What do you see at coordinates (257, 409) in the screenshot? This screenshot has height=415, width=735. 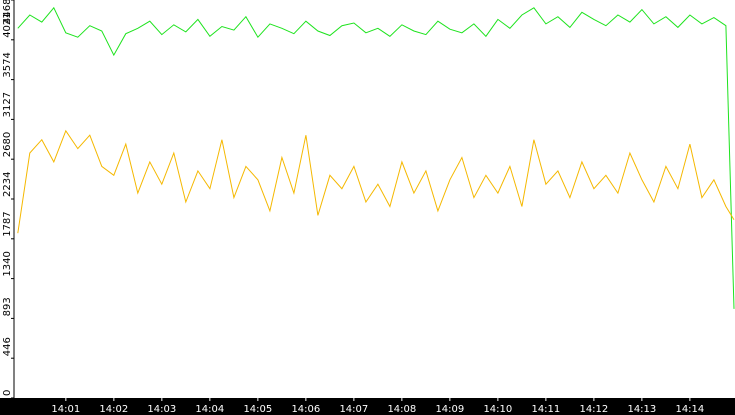 I see `x-tick-label: 14:05` at bounding box center [257, 409].